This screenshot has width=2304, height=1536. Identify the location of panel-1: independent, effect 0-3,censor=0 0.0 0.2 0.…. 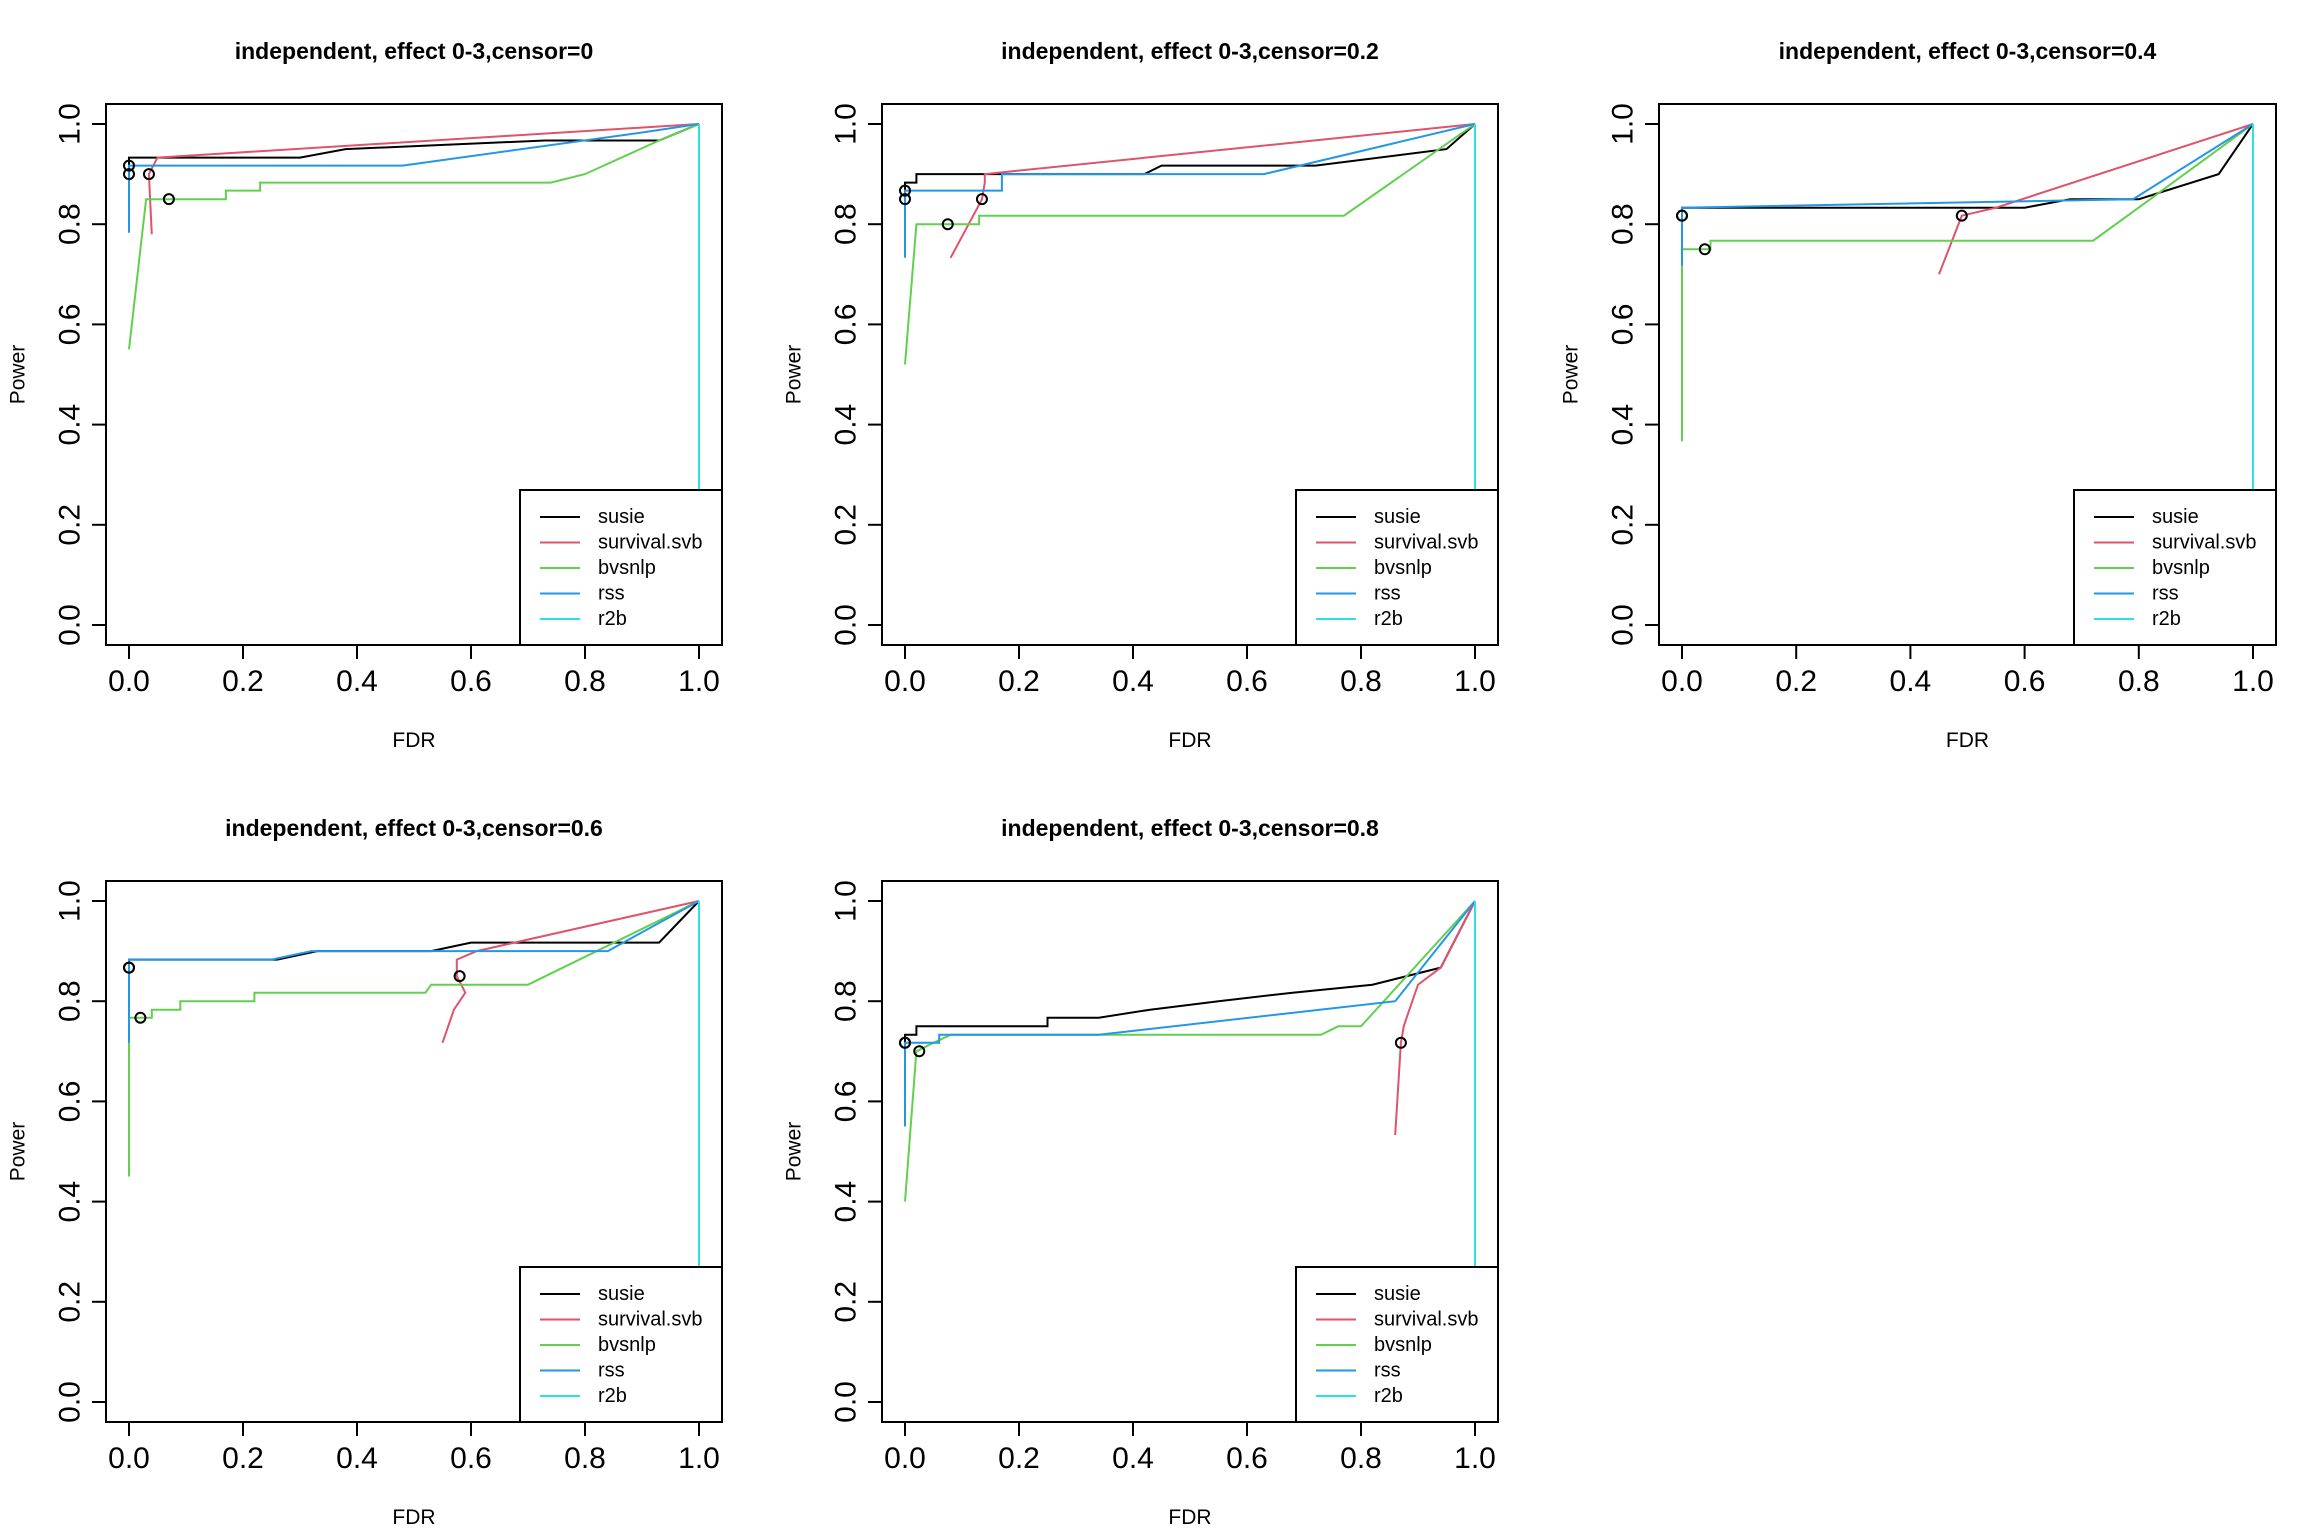
(365, 395).